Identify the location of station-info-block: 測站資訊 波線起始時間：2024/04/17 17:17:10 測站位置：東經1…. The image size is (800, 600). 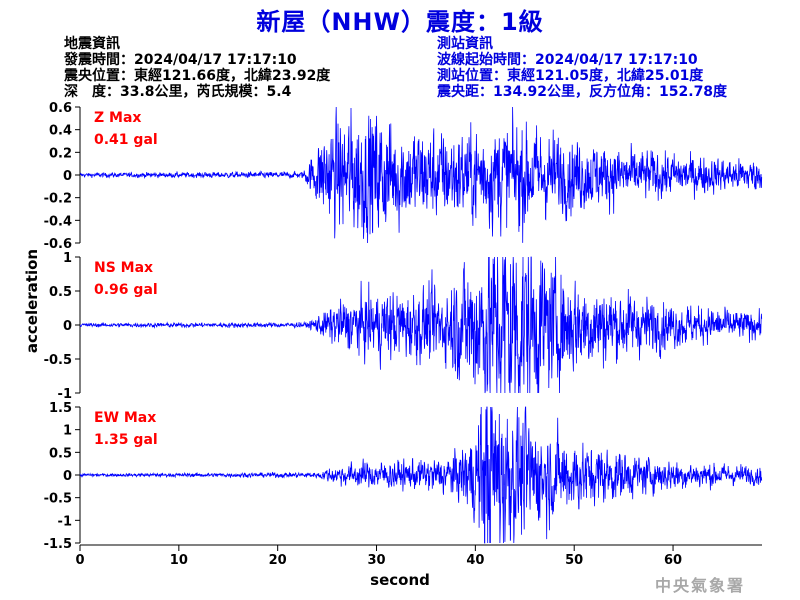
(582, 68).